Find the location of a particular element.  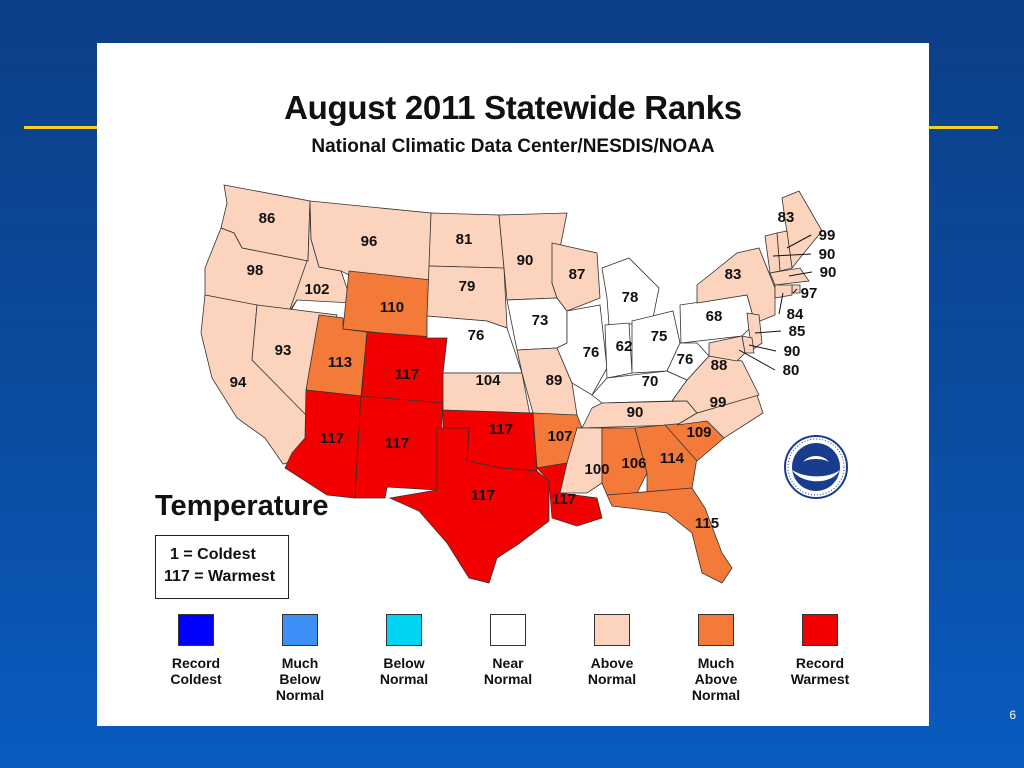

state-ky is located at coordinates (639, 387).